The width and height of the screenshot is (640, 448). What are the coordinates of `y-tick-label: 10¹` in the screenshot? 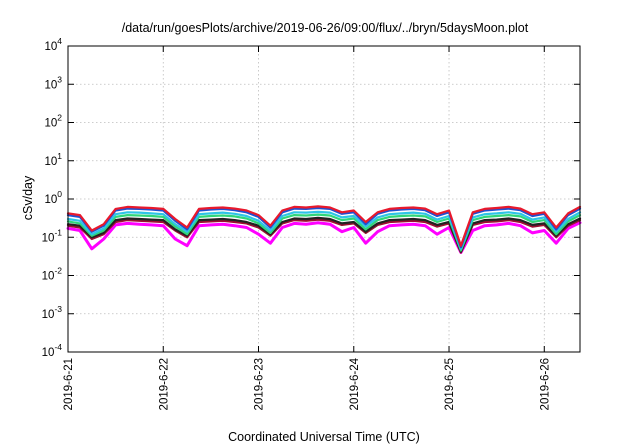 It's located at (53, 159).